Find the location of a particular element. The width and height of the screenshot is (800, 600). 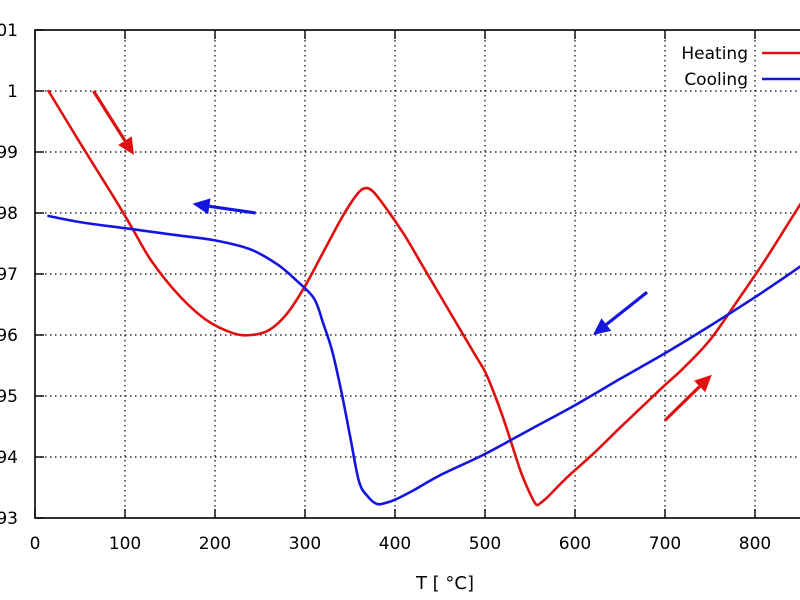

y-tick-label-3: 0.96 is located at coordinates (9, 336).